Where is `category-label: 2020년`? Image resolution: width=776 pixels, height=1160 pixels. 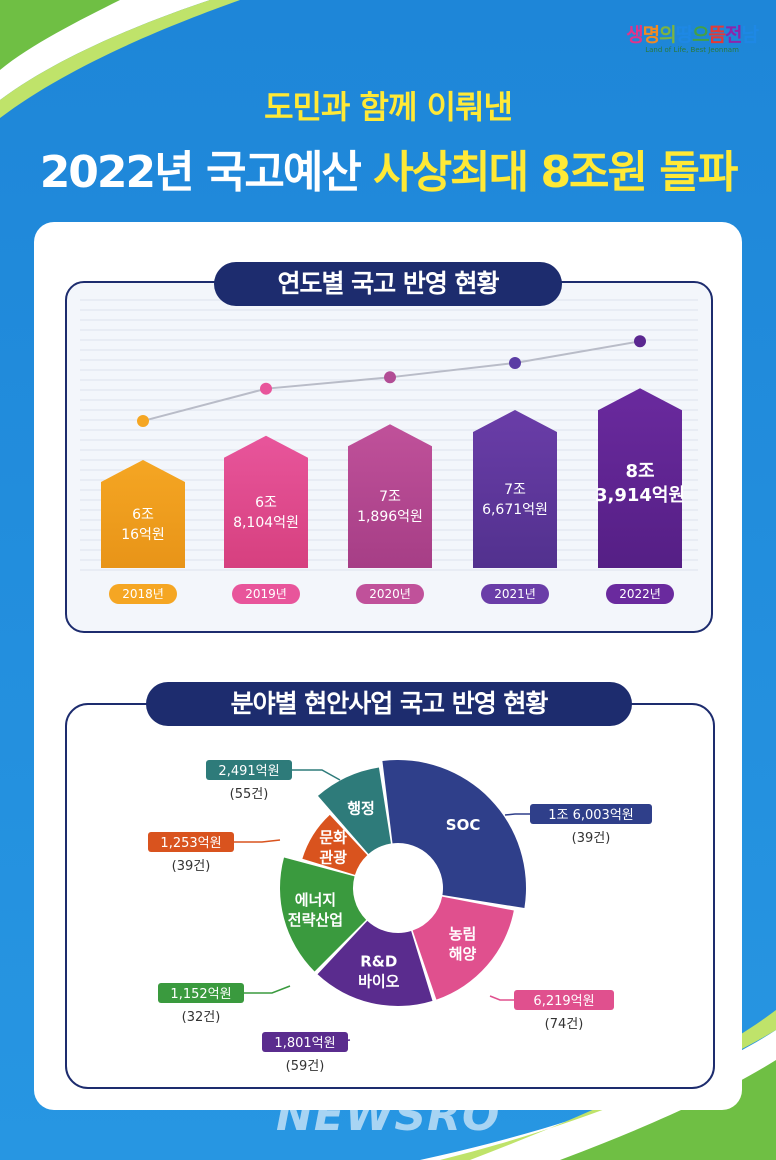
category-label: 2020년 is located at coordinates (390, 594).